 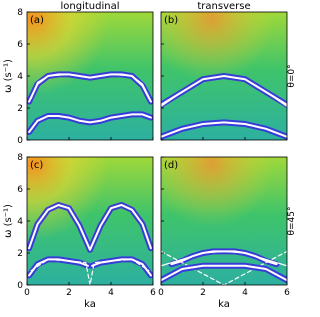 I want to click on panel-label: (a), so click(x=37, y=20).